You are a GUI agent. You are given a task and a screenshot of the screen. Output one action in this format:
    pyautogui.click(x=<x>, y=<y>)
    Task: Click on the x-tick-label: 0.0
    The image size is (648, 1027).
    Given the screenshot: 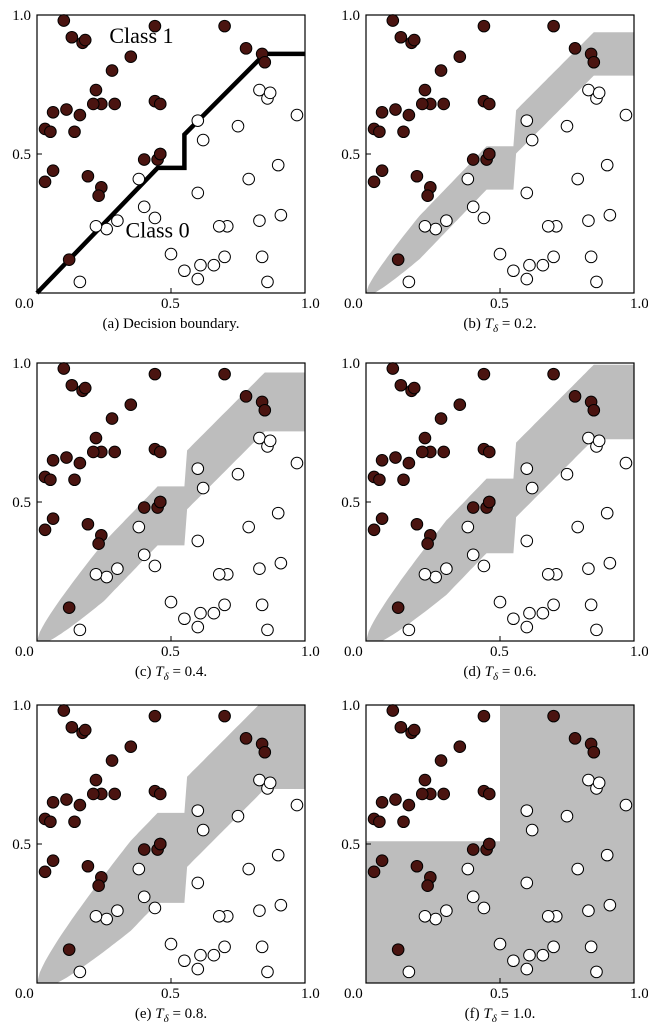 What is the action you would take?
    pyautogui.click(x=24, y=304)
    